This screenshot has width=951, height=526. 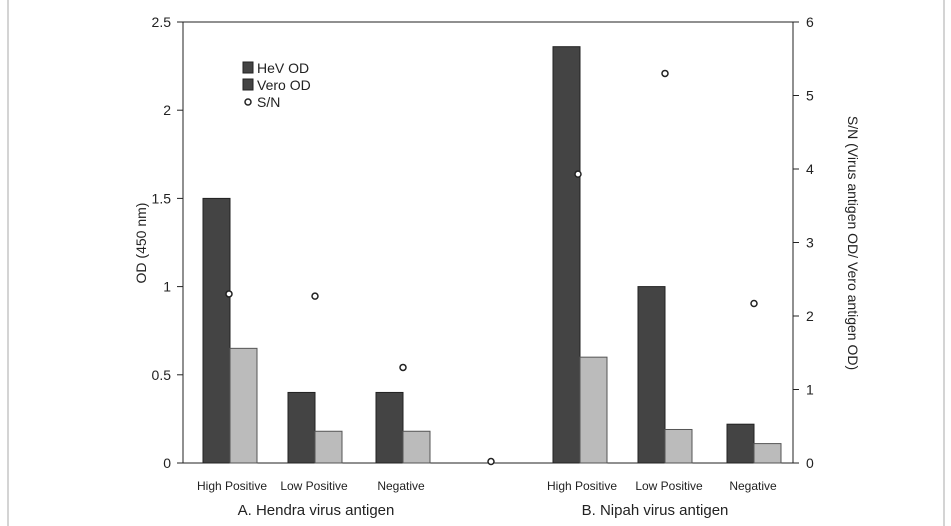 What do you see at coordinates (141, 243) in the screenshot?
I see `left-axis-title: OD (450 nm)` at bounding box center [141, 243].